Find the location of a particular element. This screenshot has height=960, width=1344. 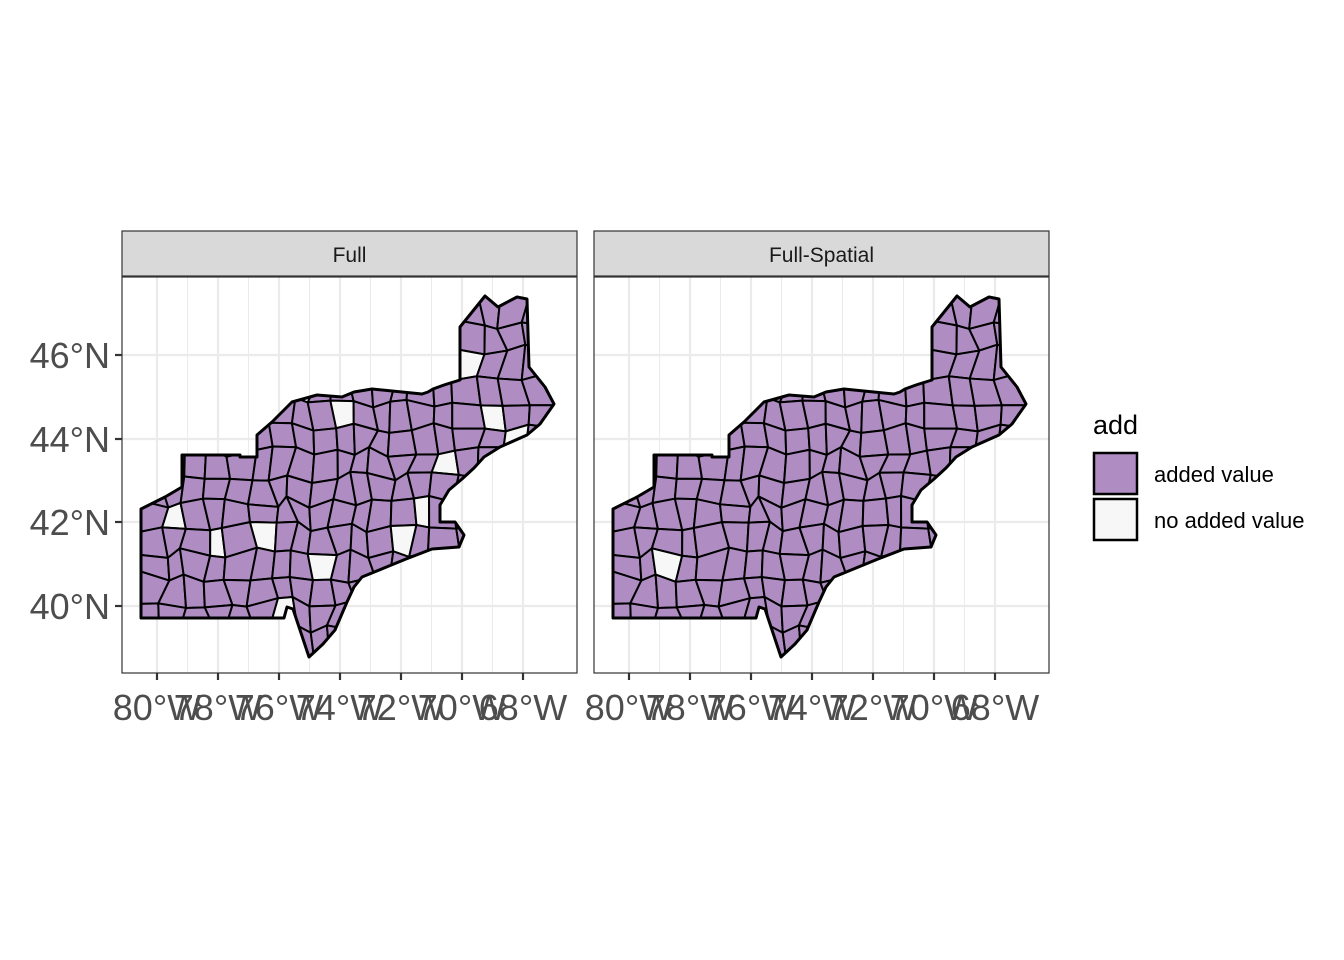

legend-label-none: no added value is located at coordinates (1229, 520).